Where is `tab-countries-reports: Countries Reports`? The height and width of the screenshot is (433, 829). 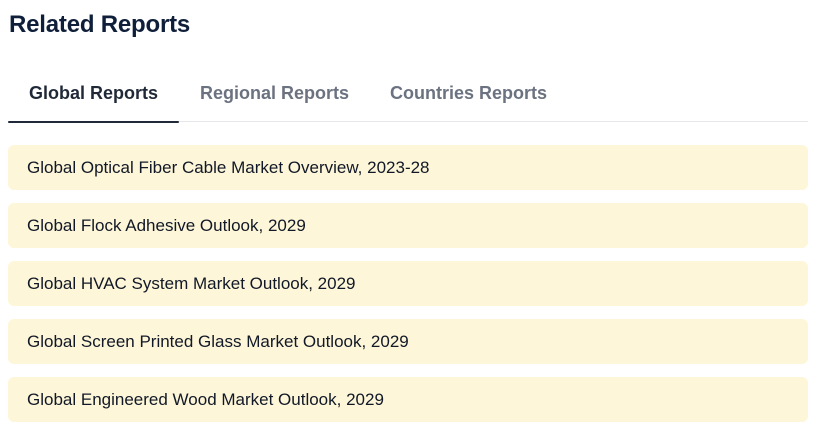
tab-countries-reports: Countries Reports is located at coordinates (469, 93).